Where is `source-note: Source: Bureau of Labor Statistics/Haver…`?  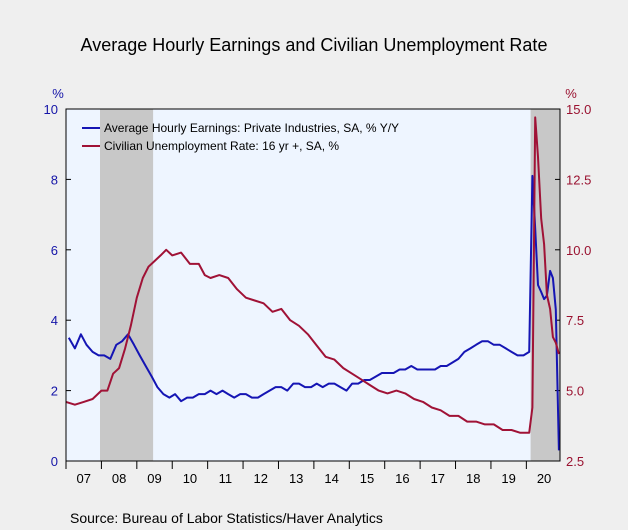
source-note: Source: Bureau of Labor Statistics/Haver… is located at coordinates (226, 518).